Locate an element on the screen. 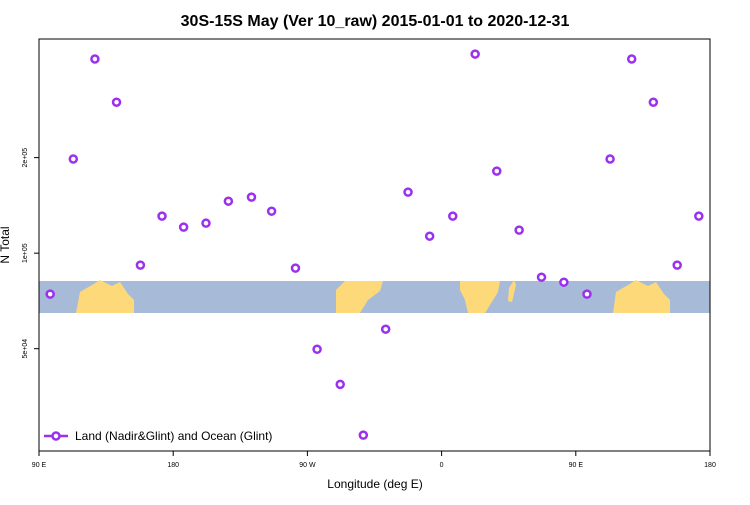 The image size is (750, 505). x-tick-label: 0 is located at coordinates (442, 465).